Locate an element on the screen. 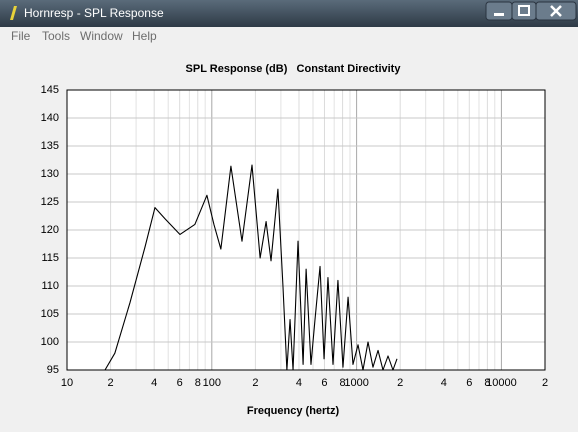  menu-bar: File Tools Window Help is located at coordinates (289, 36).